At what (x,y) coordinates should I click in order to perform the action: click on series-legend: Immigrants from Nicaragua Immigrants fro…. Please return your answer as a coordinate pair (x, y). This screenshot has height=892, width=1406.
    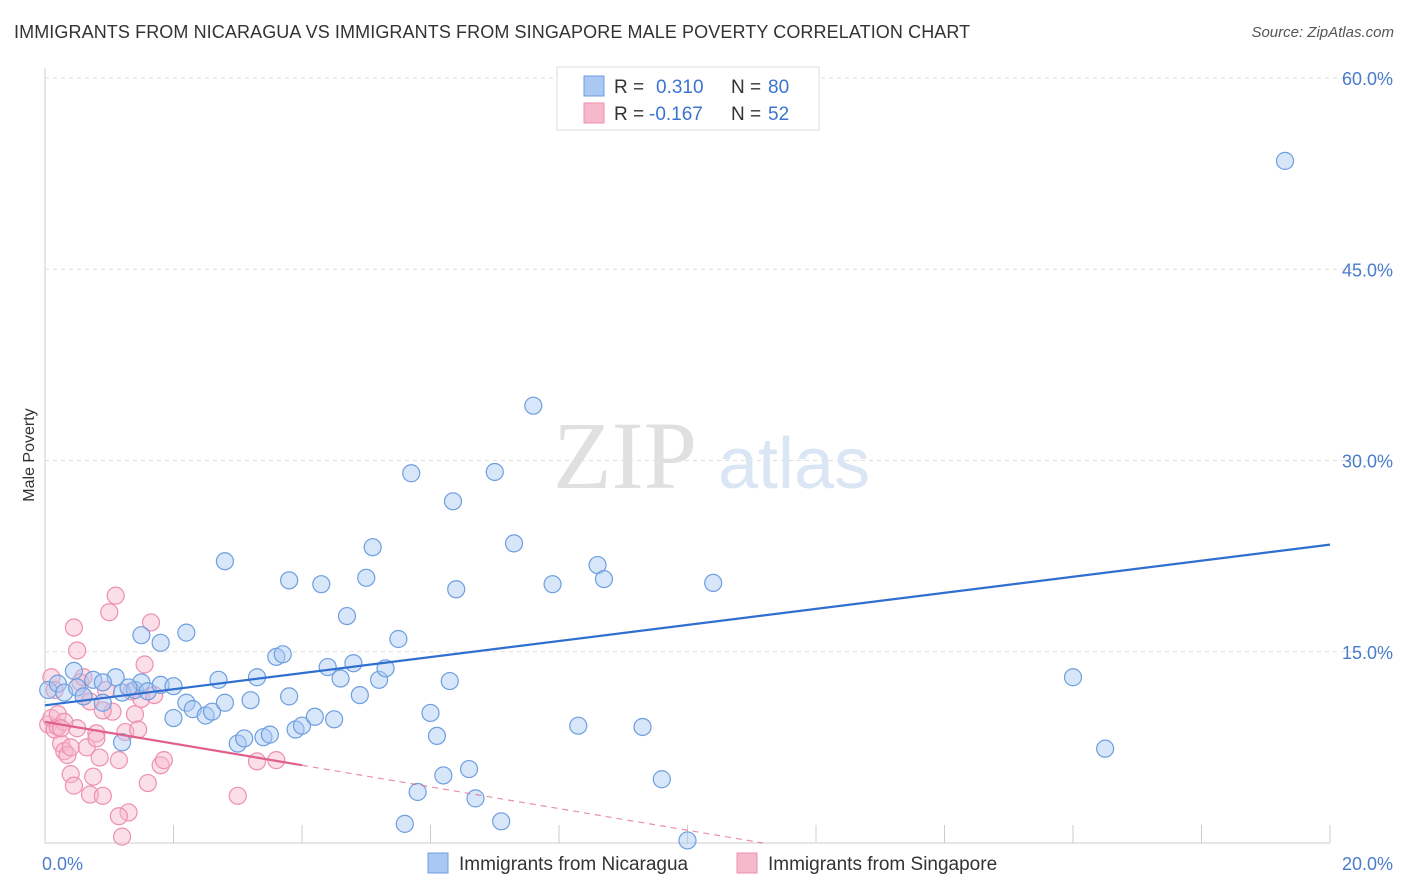
    Looking at the image, I should click on (712, 863).